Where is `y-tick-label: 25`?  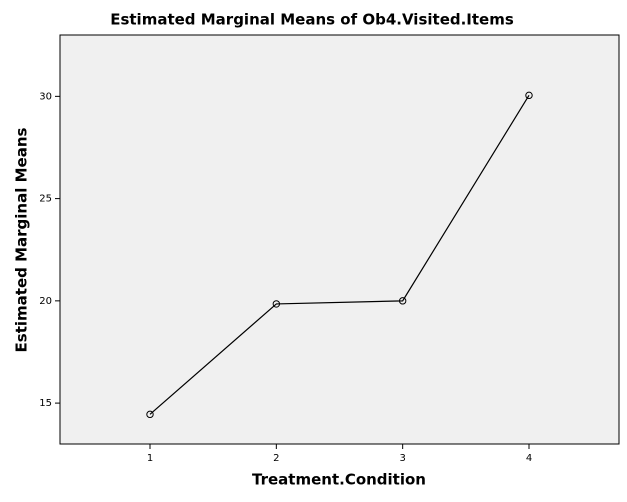 y-tick-label: 25 is located at coordinates (45, 199).